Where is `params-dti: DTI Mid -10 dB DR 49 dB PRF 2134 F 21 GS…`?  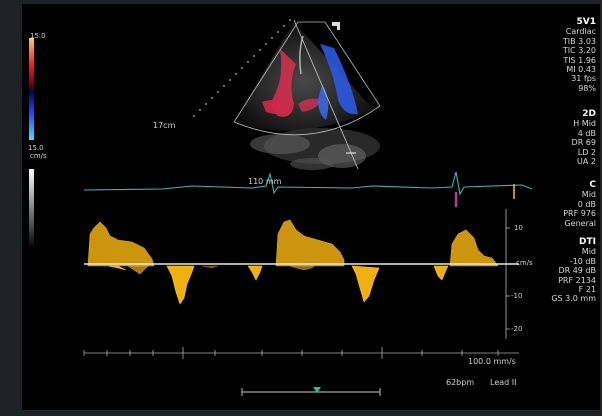
params-dti: DTI Mid -10 dB DR 49 dB PRF 2134 F 21 GS… is located at coordinates (573, 270).